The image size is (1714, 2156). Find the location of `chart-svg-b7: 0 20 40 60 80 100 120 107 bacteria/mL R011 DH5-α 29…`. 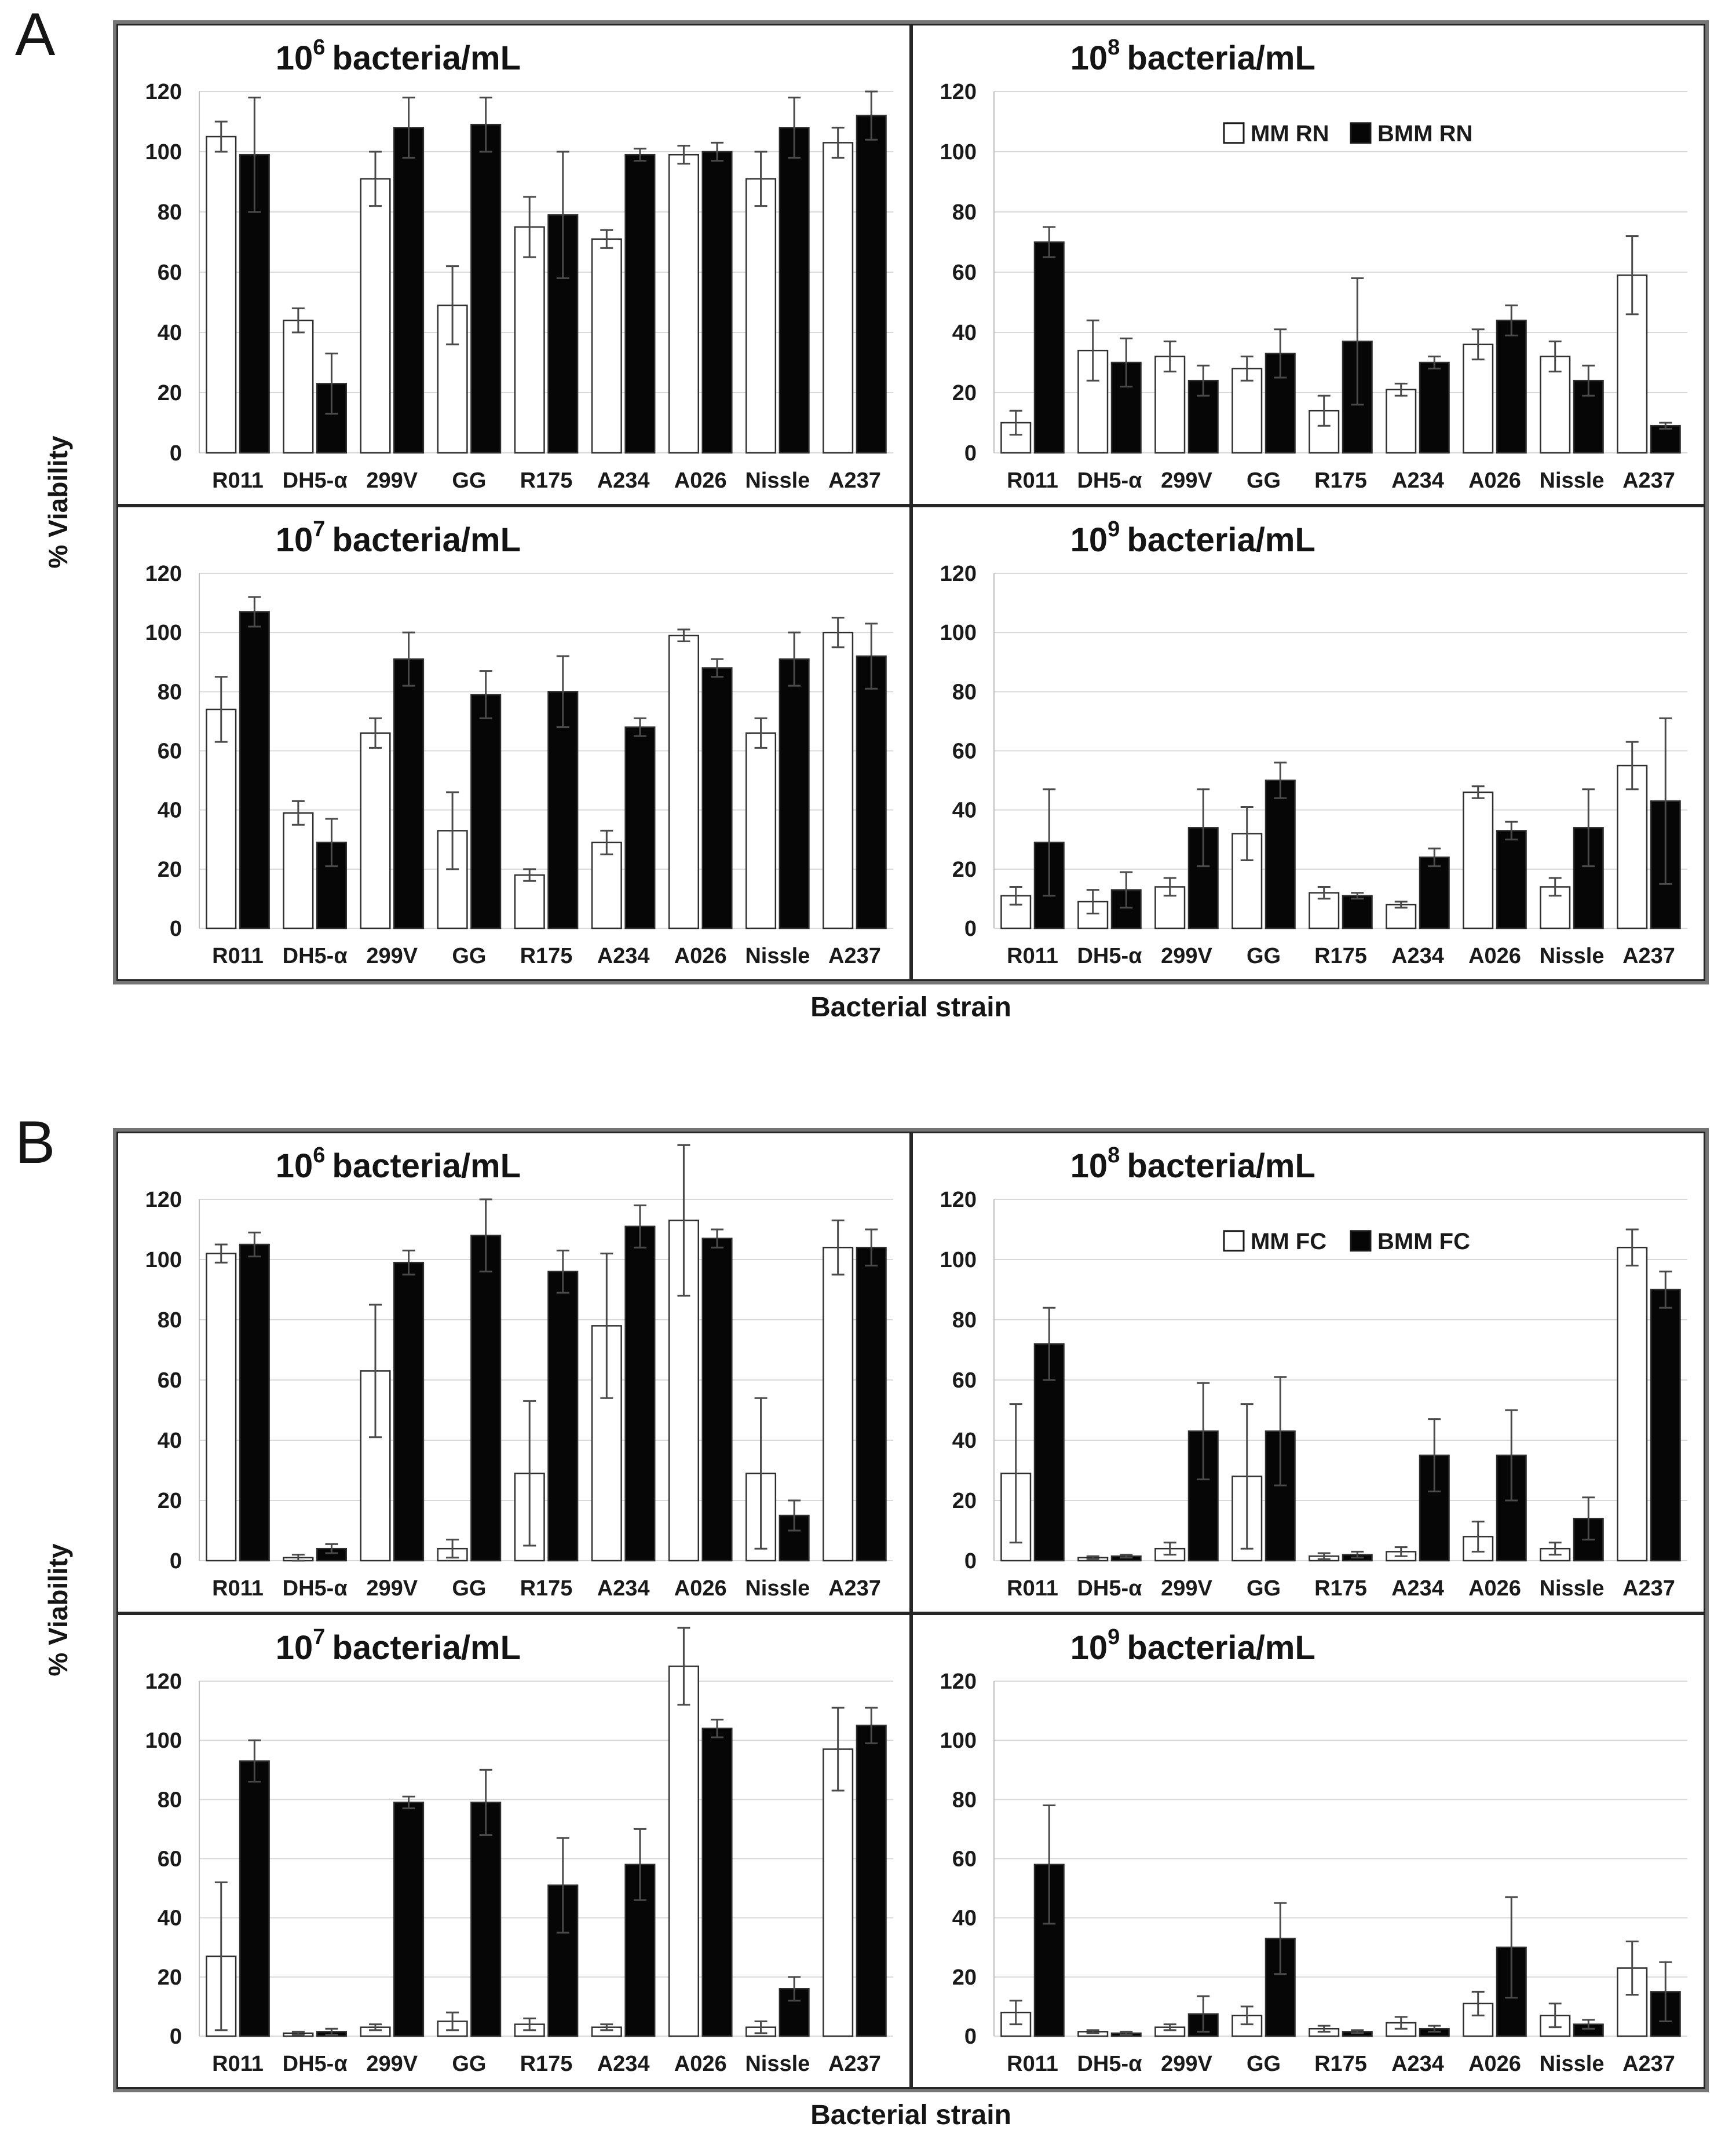

chart-svg-b7: 0 20 40 60 80 100 120 107 bacteria/mL R011 DH5-α 29… is located at coordinates (519, 1851).